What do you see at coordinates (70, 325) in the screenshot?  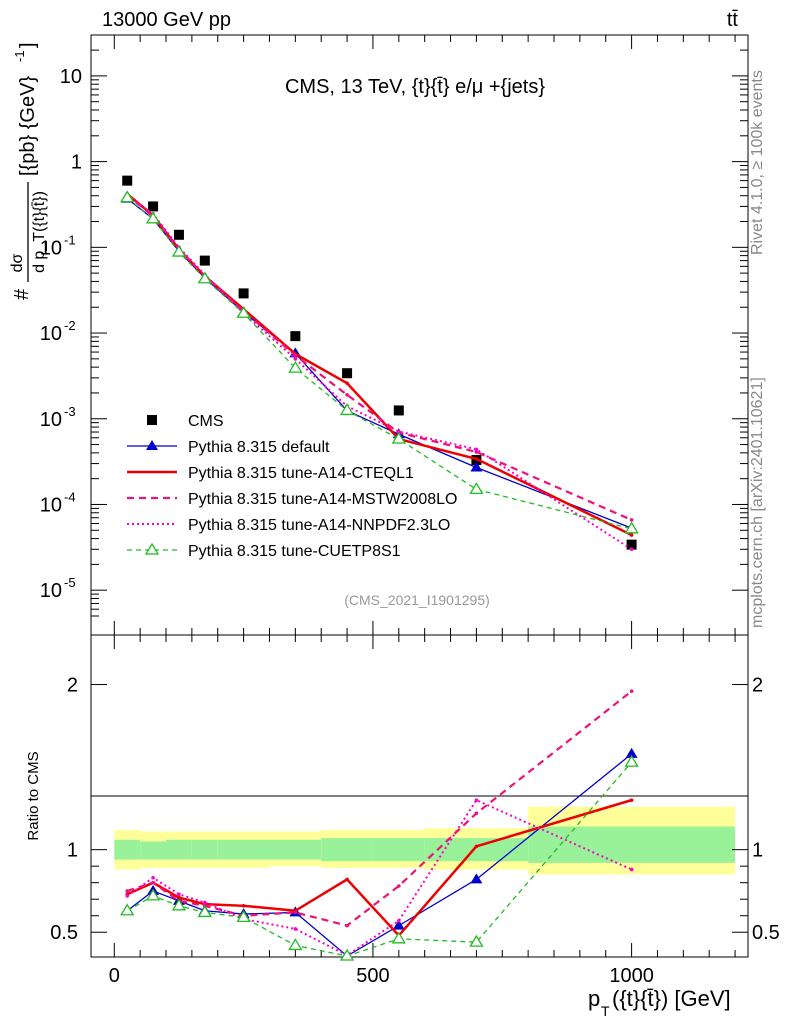 I see `main-ytick-exponent: -2` at bounding box center [70, 325].